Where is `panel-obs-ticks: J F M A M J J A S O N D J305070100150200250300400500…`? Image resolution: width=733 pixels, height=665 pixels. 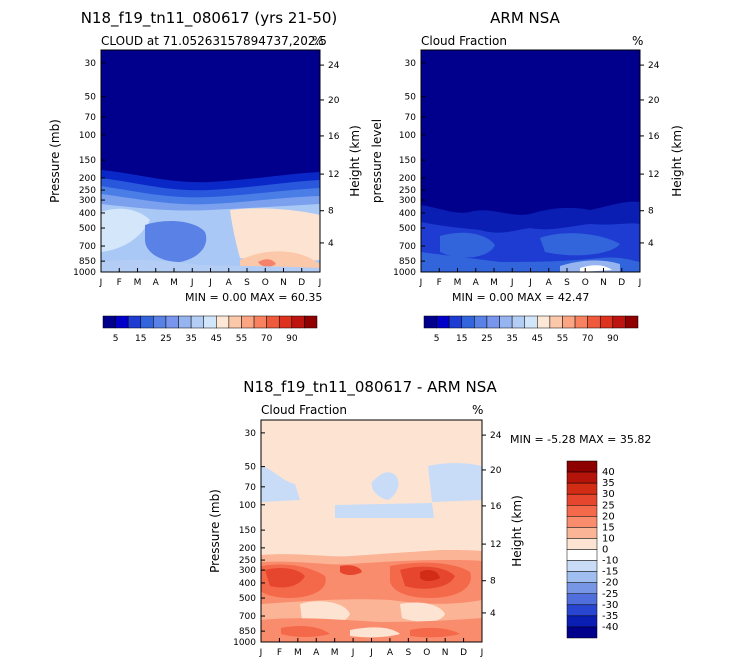
panel-obs-ticks: J F M A M J J A S O N D J305070100150200250300400500… is located at coordinates (526, 173).